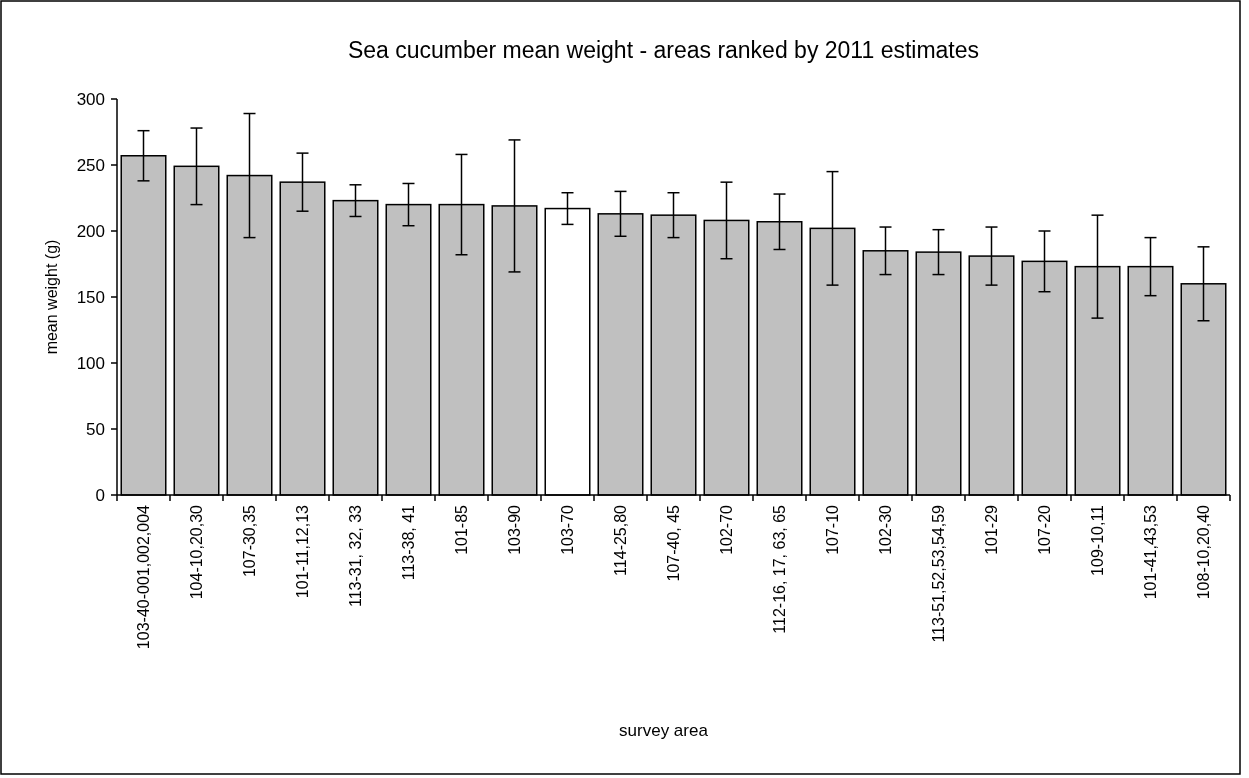 The width and height of the screenshot is (1249, 778). Describe the element at coordinates (90, 165) in the screenshot. I see `y-tick-label: 250` at that location.